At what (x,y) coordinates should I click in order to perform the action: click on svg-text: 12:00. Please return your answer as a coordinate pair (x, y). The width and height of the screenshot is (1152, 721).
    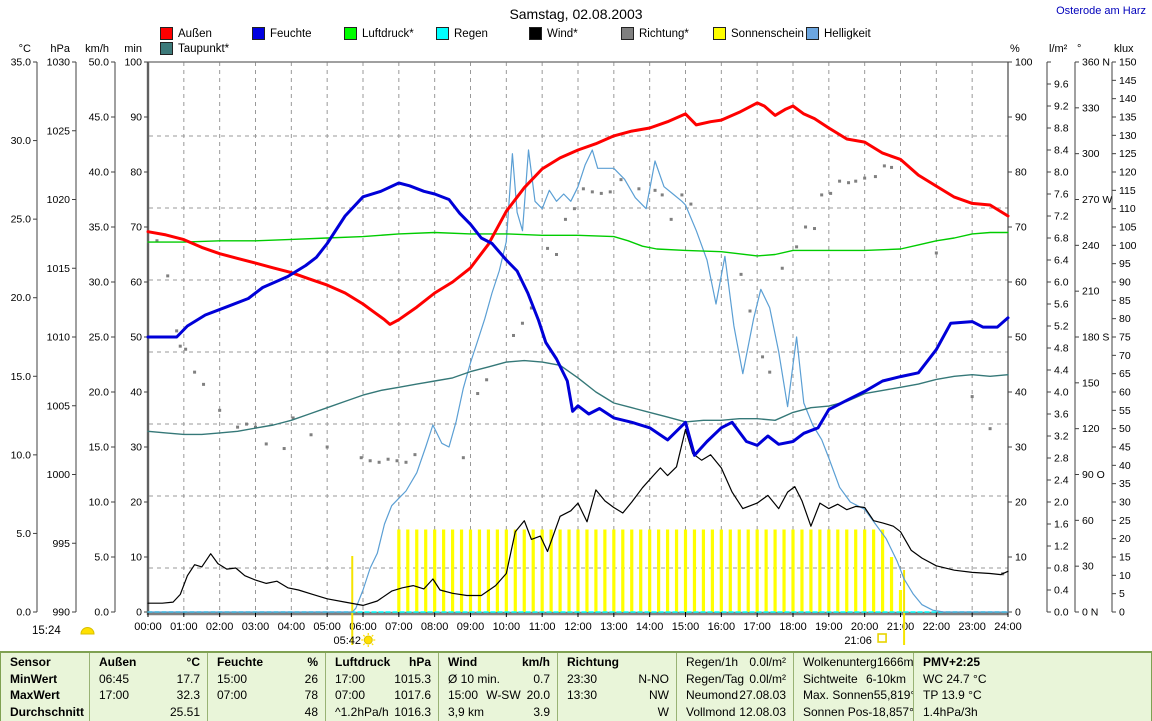
    Looking at the image, I should click on (578, 627).